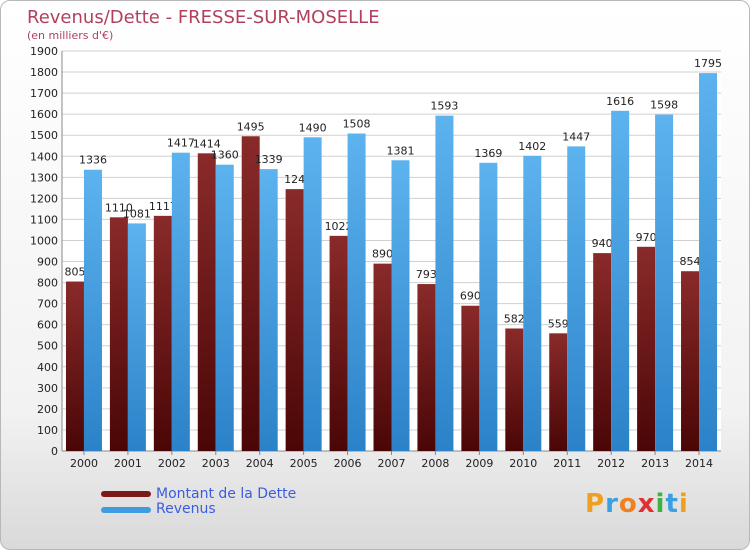  I want to click on data-label: 1381, so click(401, 150).